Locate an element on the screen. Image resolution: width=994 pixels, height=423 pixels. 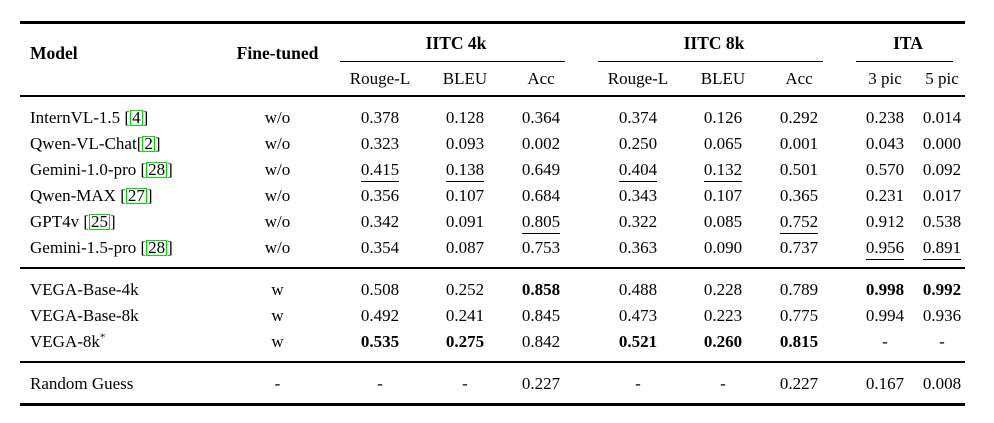
metric-value: 0.043 is located at coordinates (885, 143).